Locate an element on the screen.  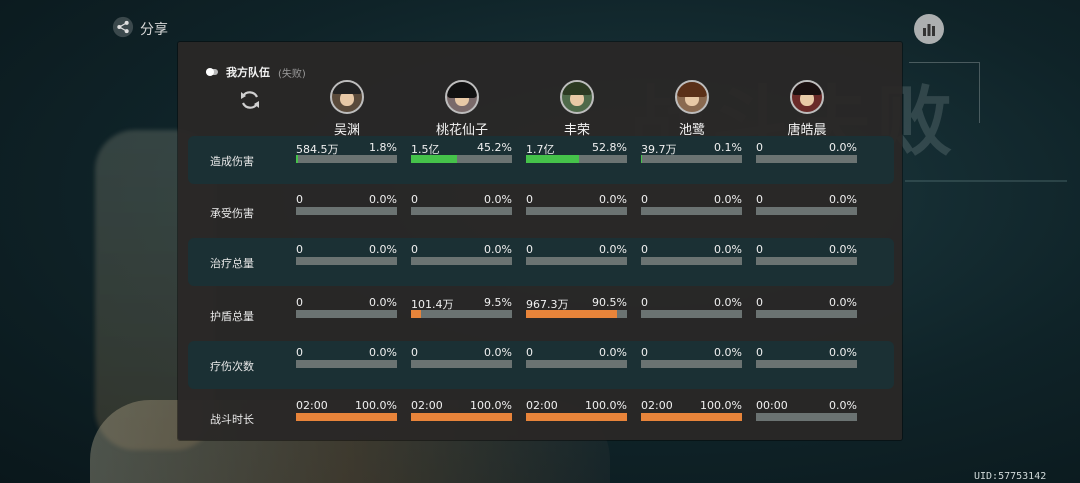
stat-value: 584.5万 is located at coordinates (317, 149).